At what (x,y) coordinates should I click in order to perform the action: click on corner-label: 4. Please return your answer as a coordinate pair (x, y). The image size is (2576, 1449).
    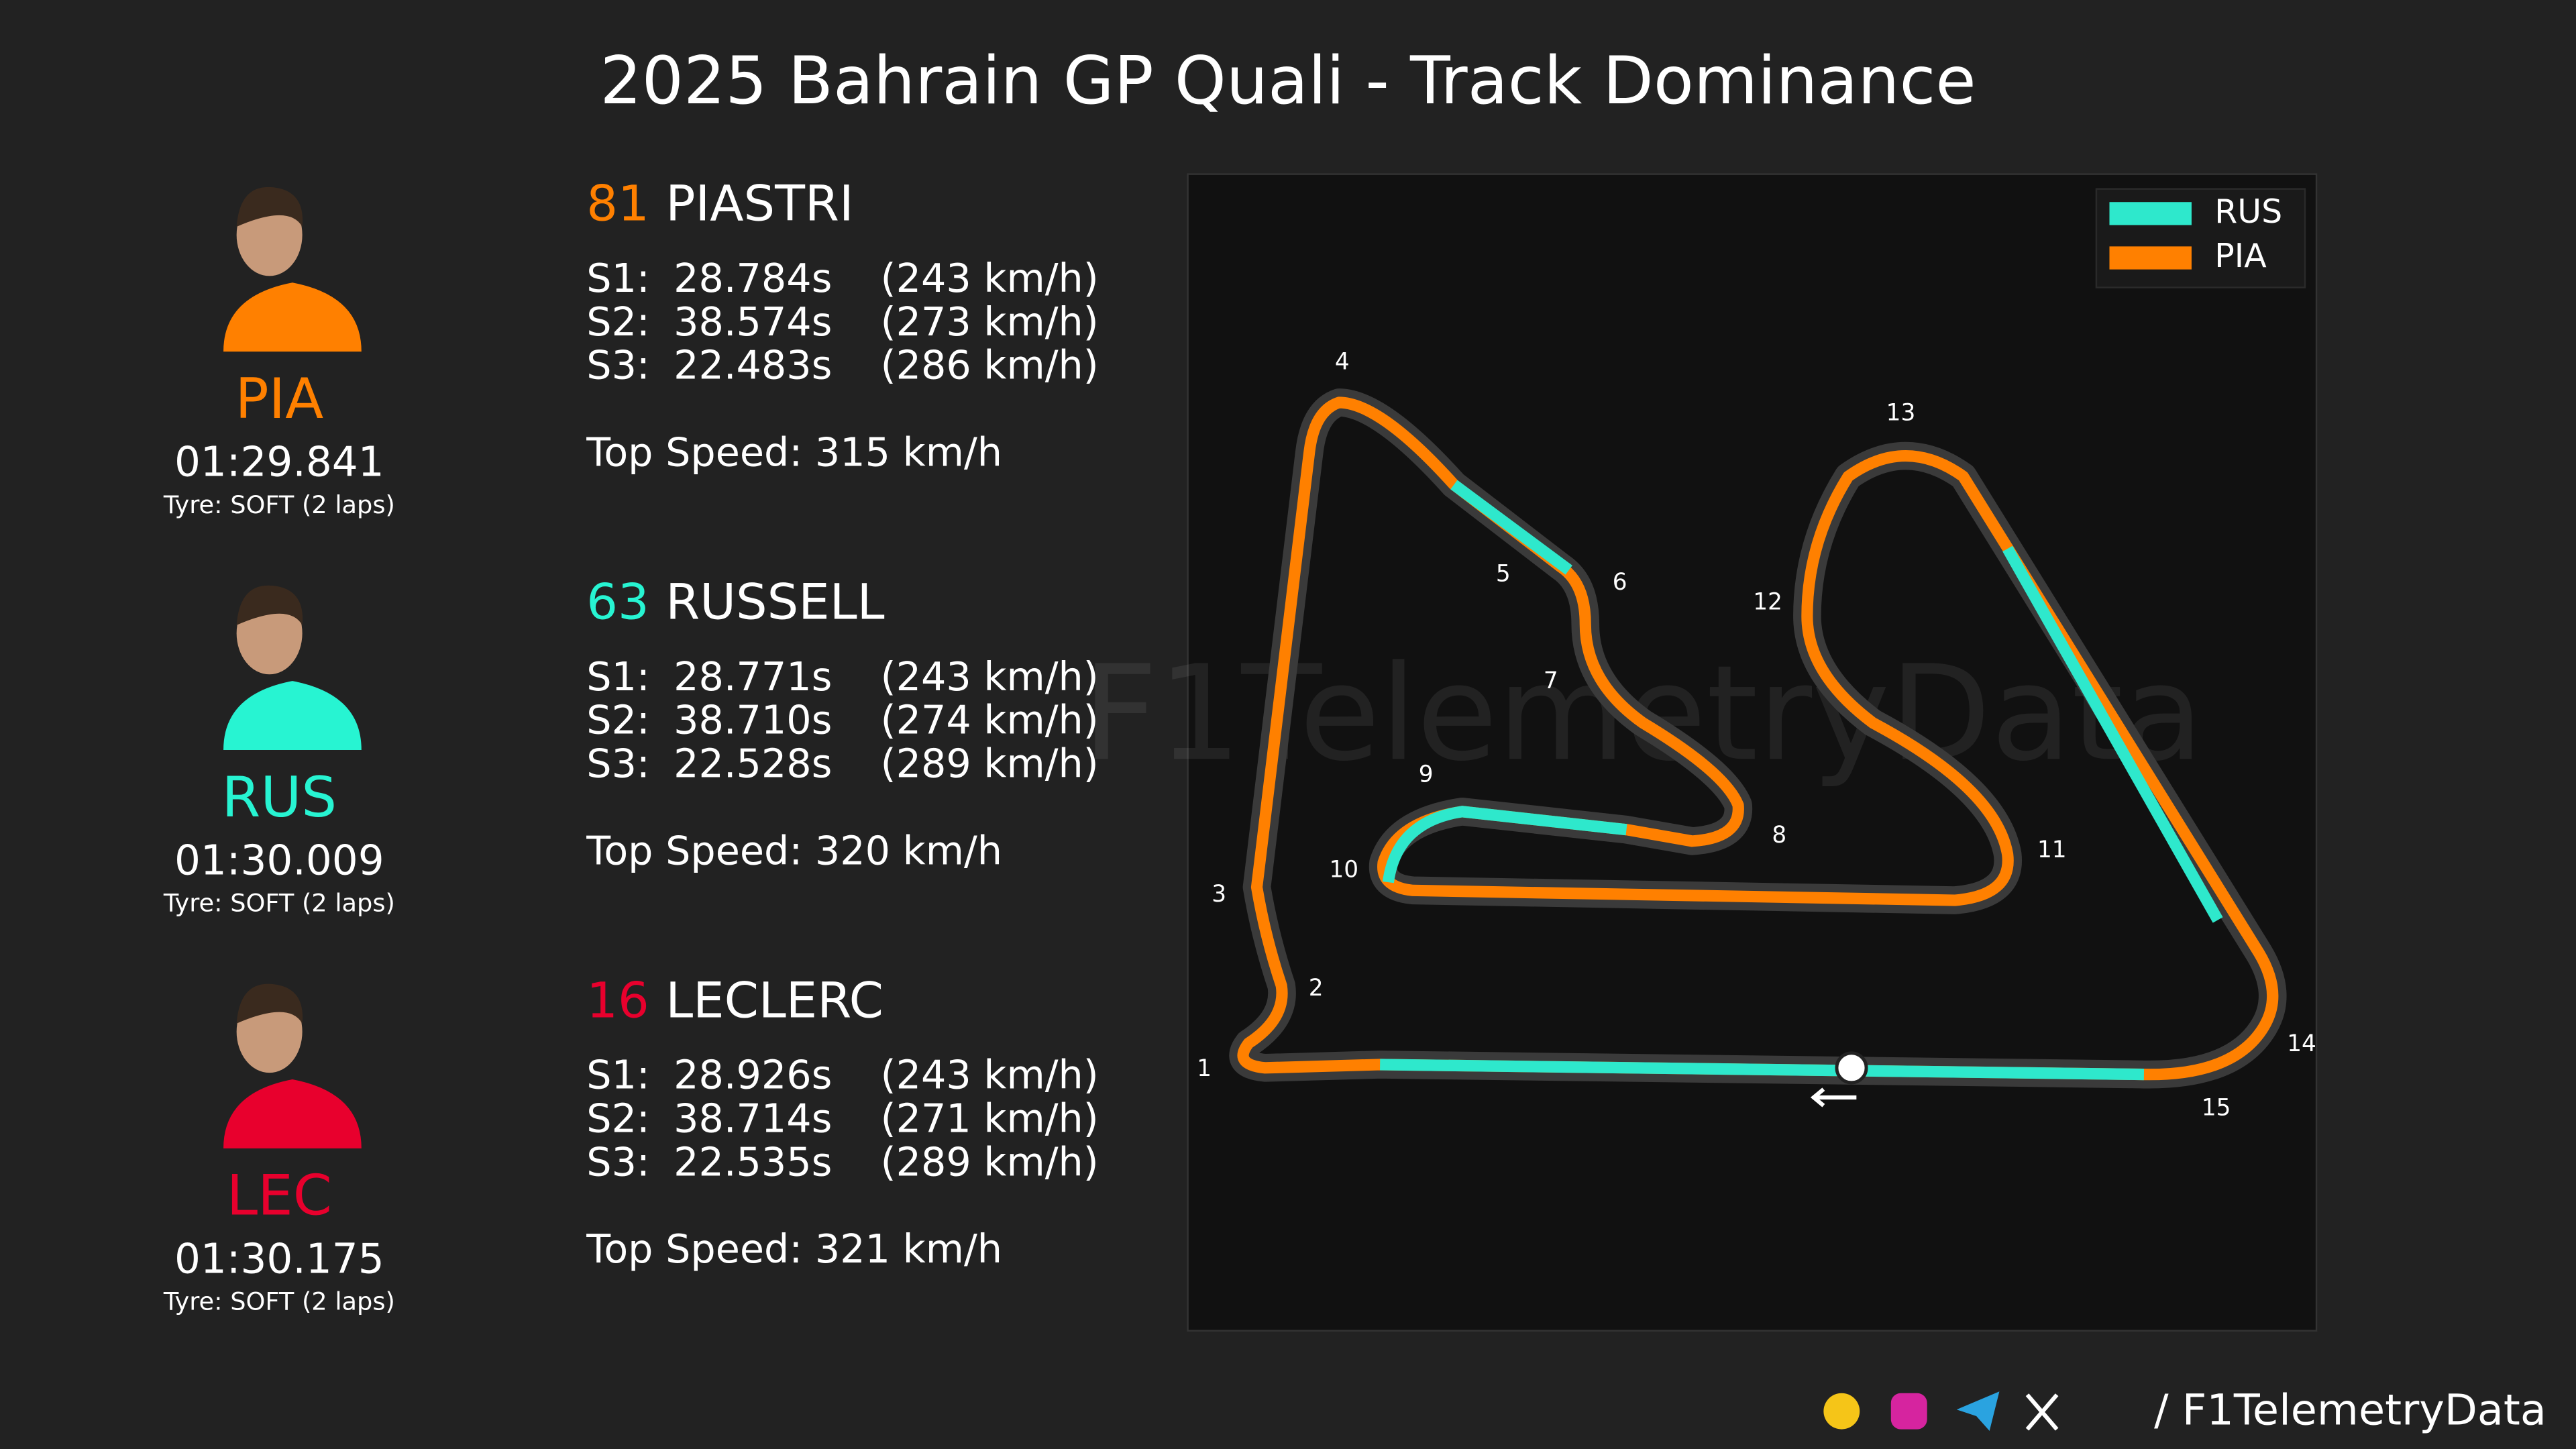
    Looking at the image, I should click on (1342, 362).